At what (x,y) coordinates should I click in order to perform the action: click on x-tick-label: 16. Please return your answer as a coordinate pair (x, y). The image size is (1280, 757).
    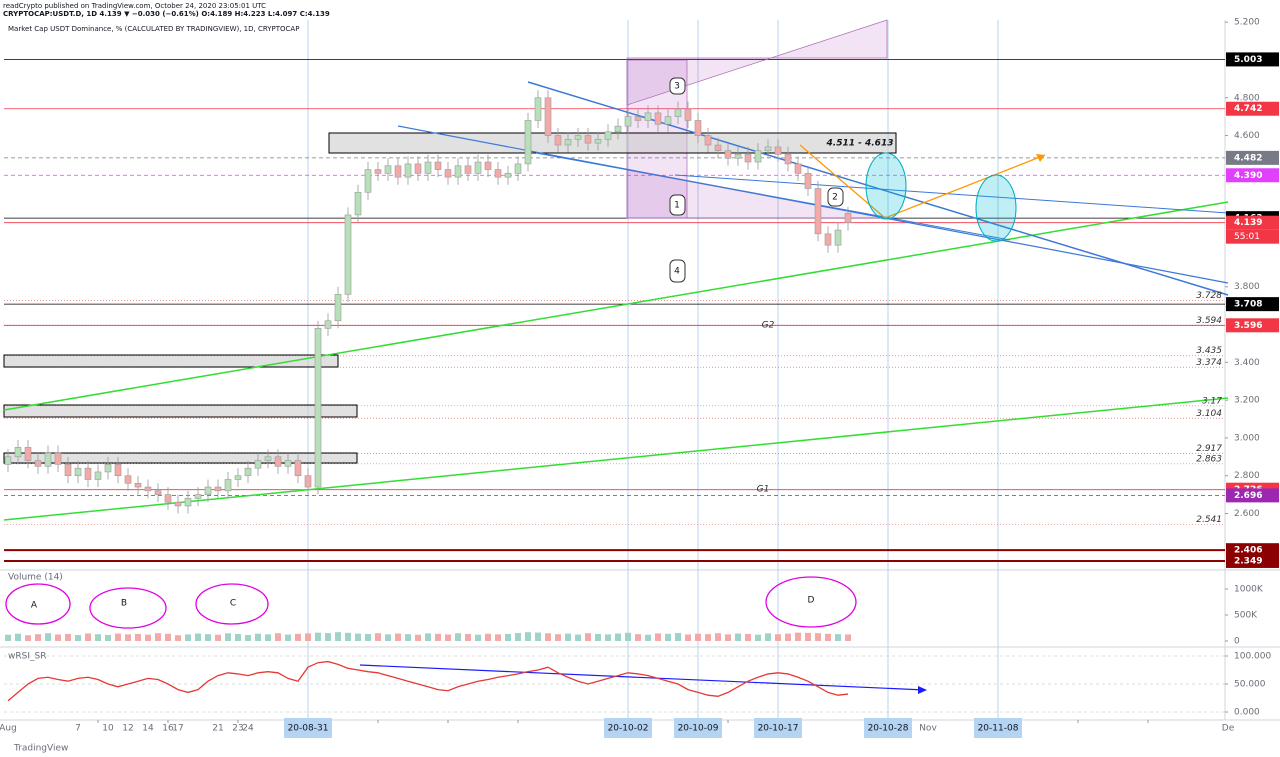
    Looking at the image, I should click on (168, 729).